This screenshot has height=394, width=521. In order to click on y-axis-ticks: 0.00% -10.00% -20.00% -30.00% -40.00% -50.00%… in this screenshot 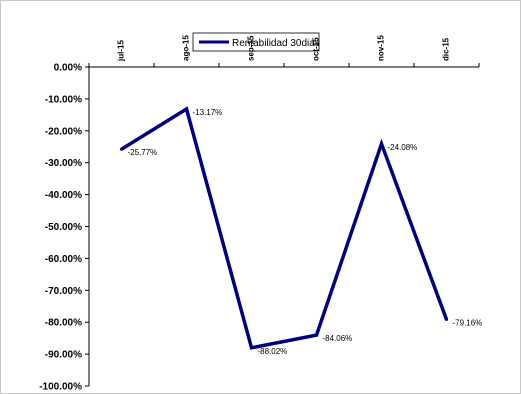, I will do `click(64, 228)`.